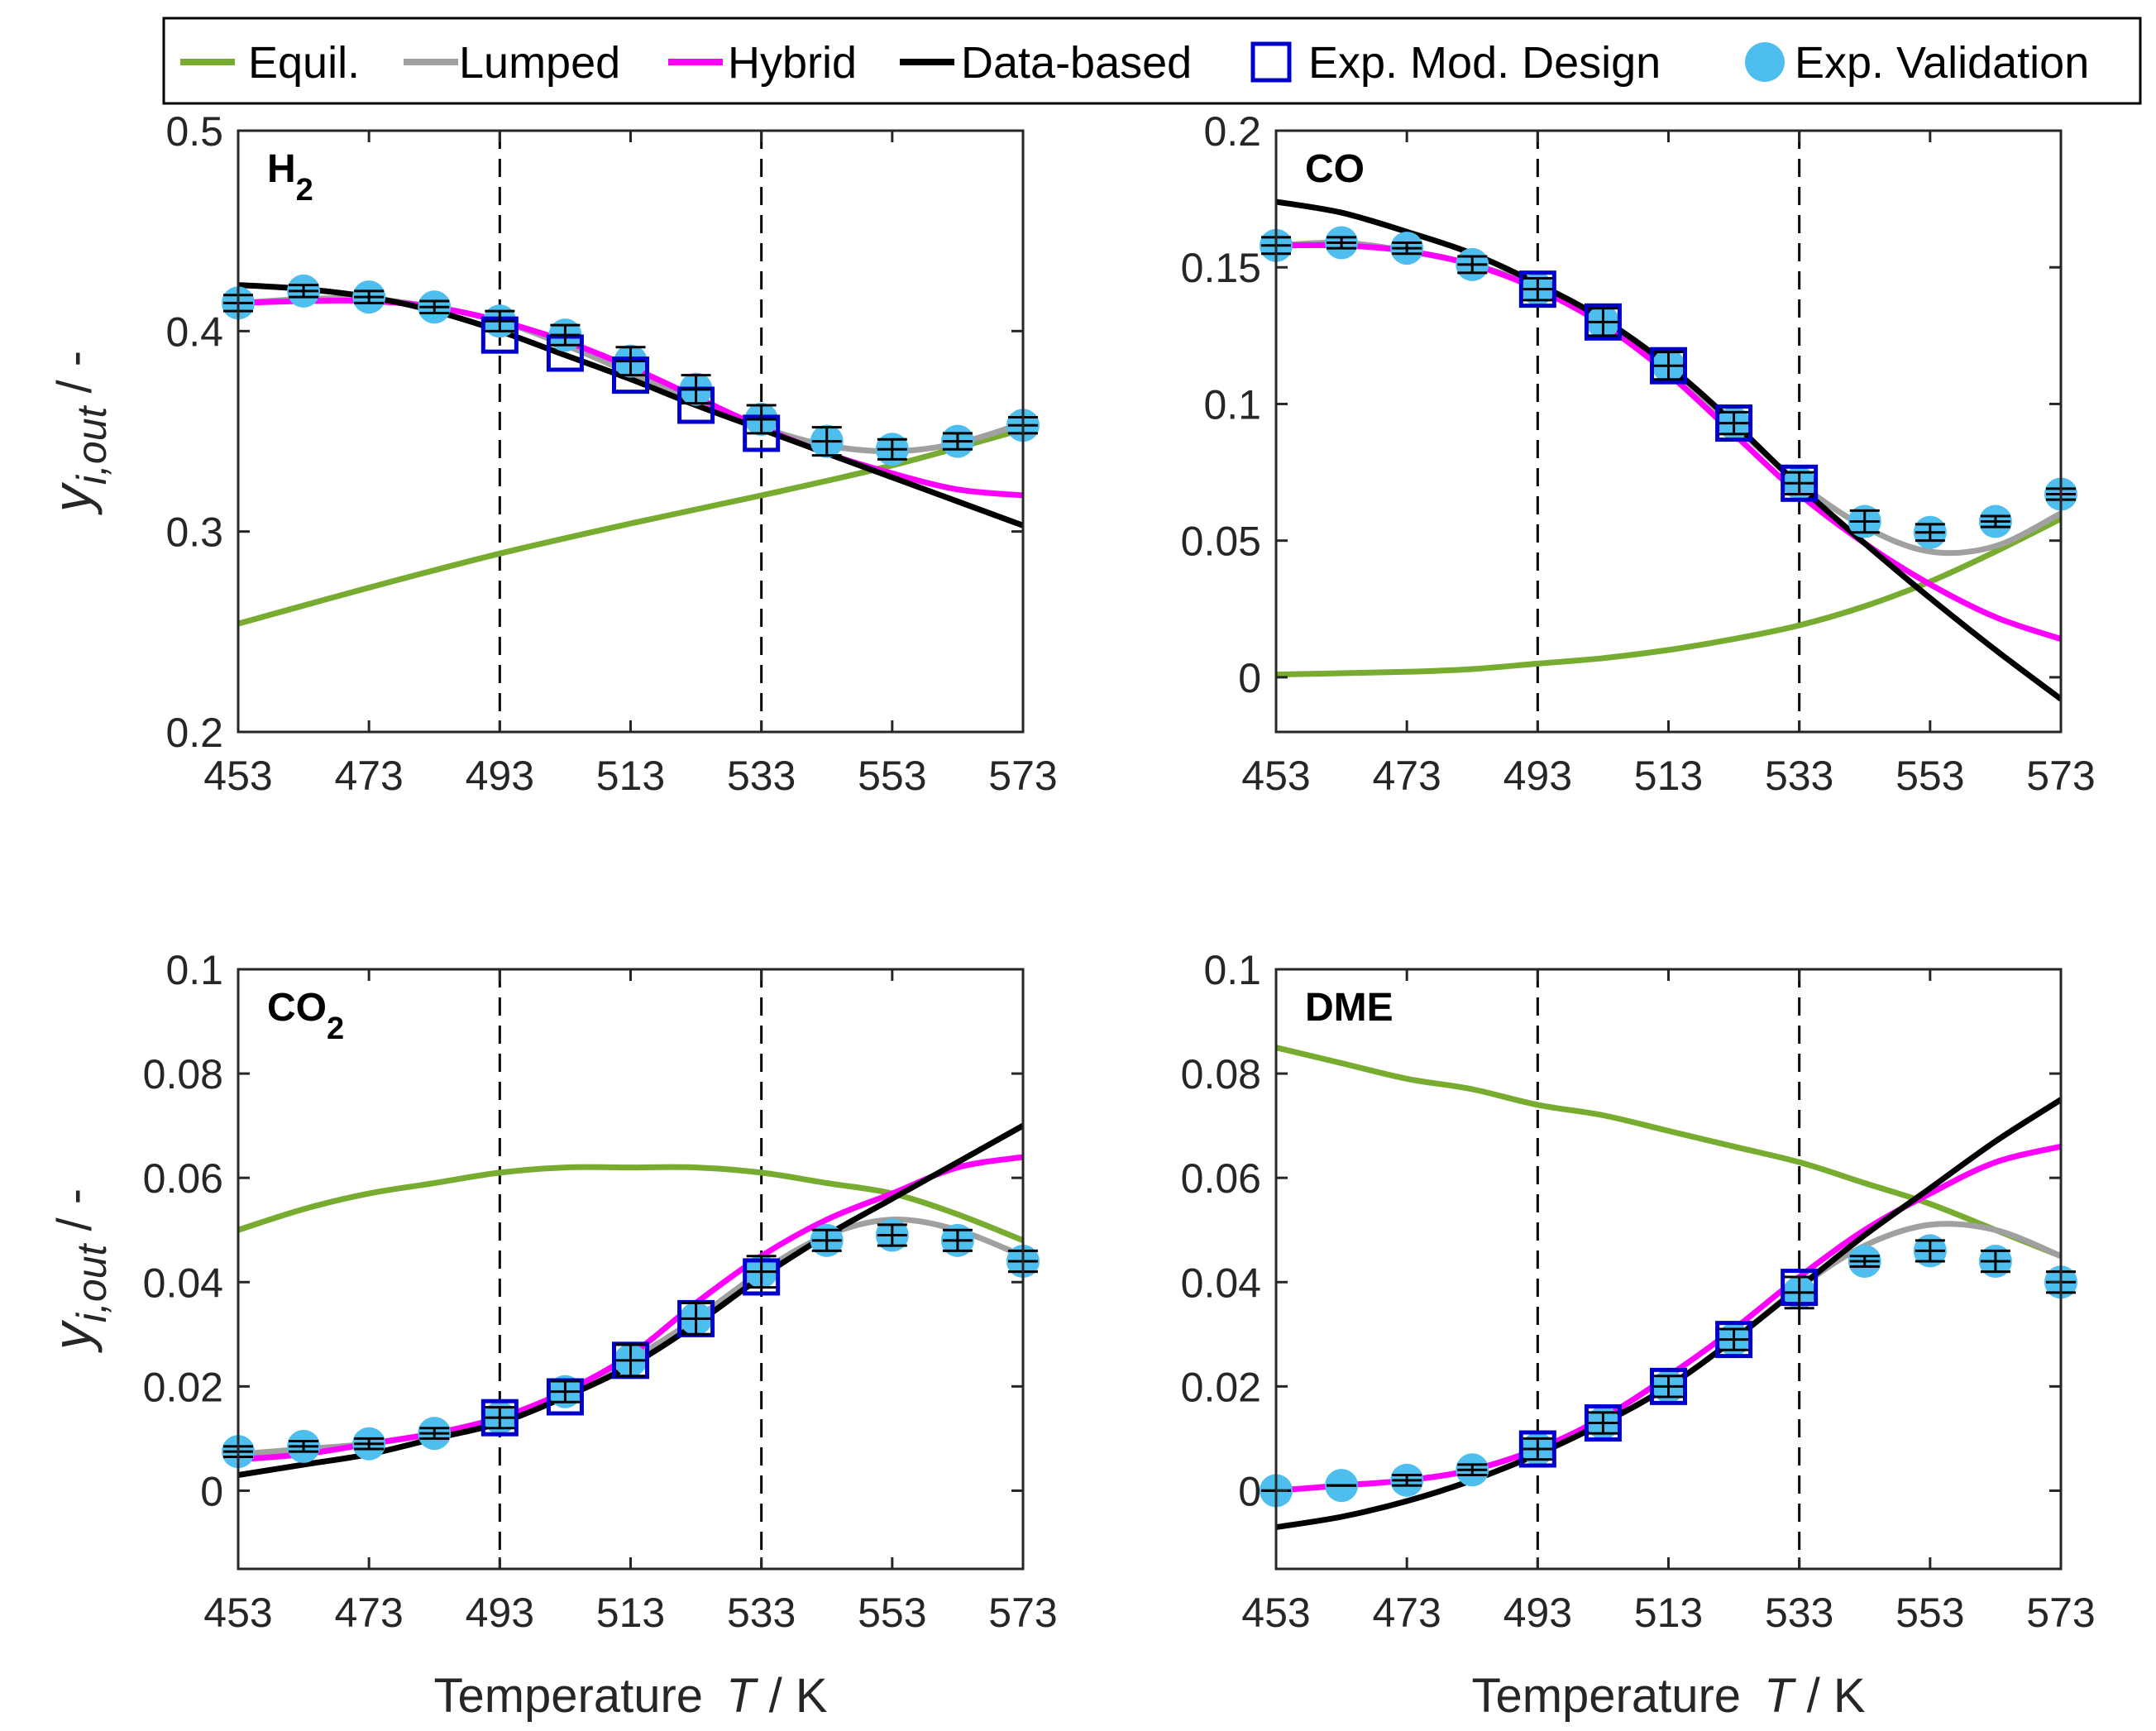 The height and width of the screenshot is (1731, 2156). Describe the element at coordinates (194, 131) in the screenshot. I see `y-tick-label: 0.5` at that location.